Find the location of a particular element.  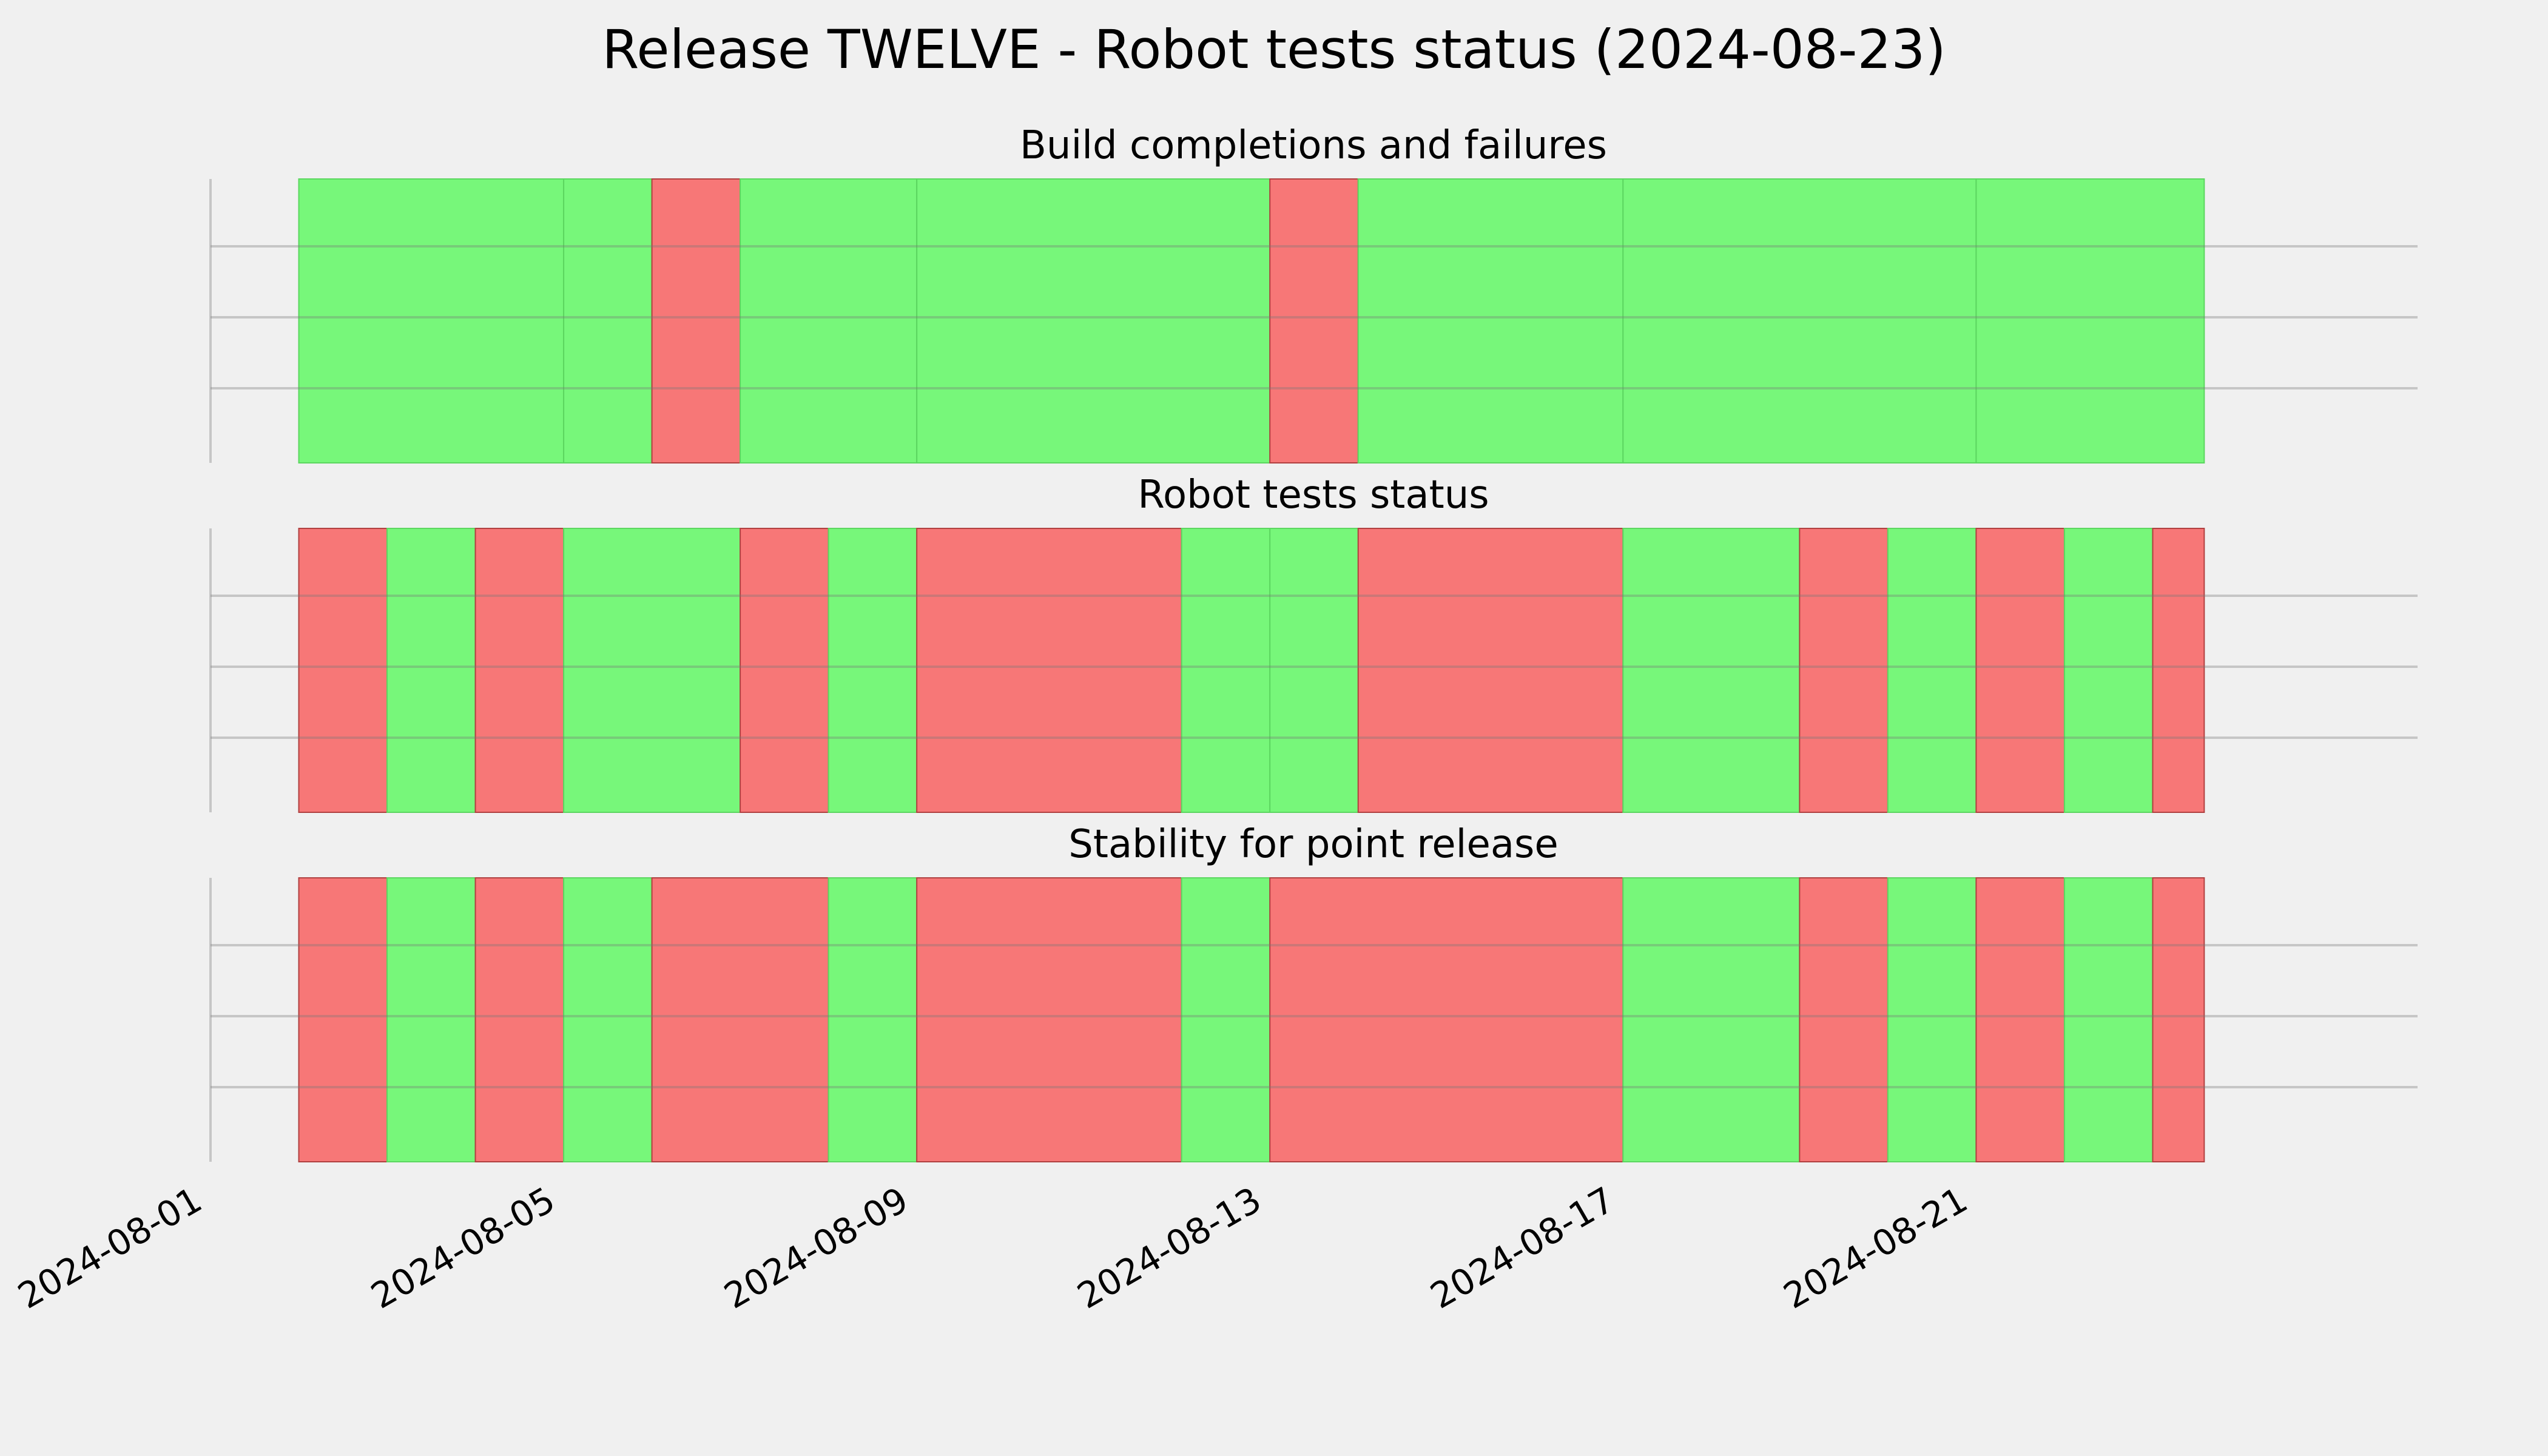

panel-title: Stability for point release is located at coordinates (1313, 844).